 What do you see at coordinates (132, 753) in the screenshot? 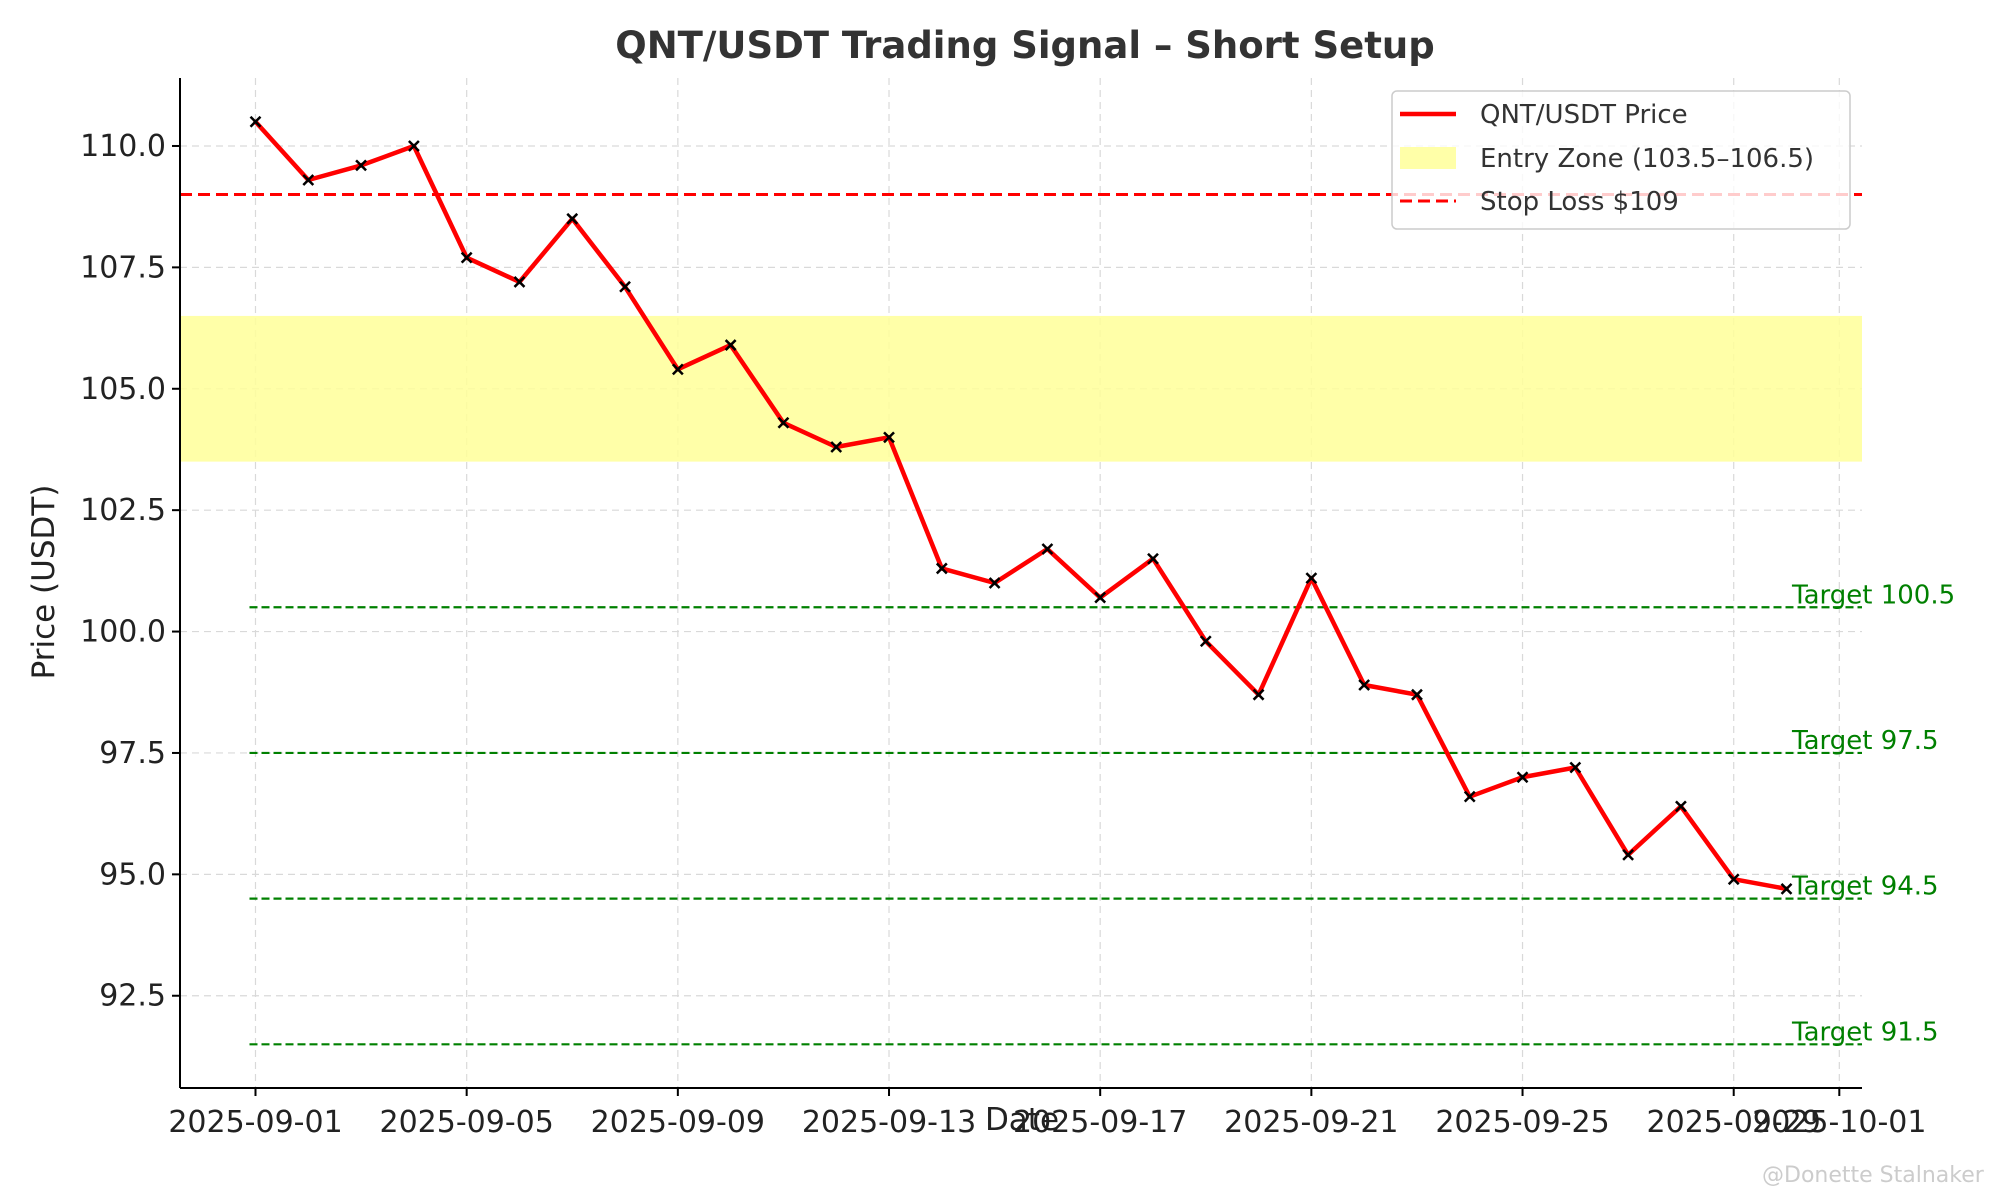
I see `y-tick-label: 97.5` at bounding box center [132, 753].